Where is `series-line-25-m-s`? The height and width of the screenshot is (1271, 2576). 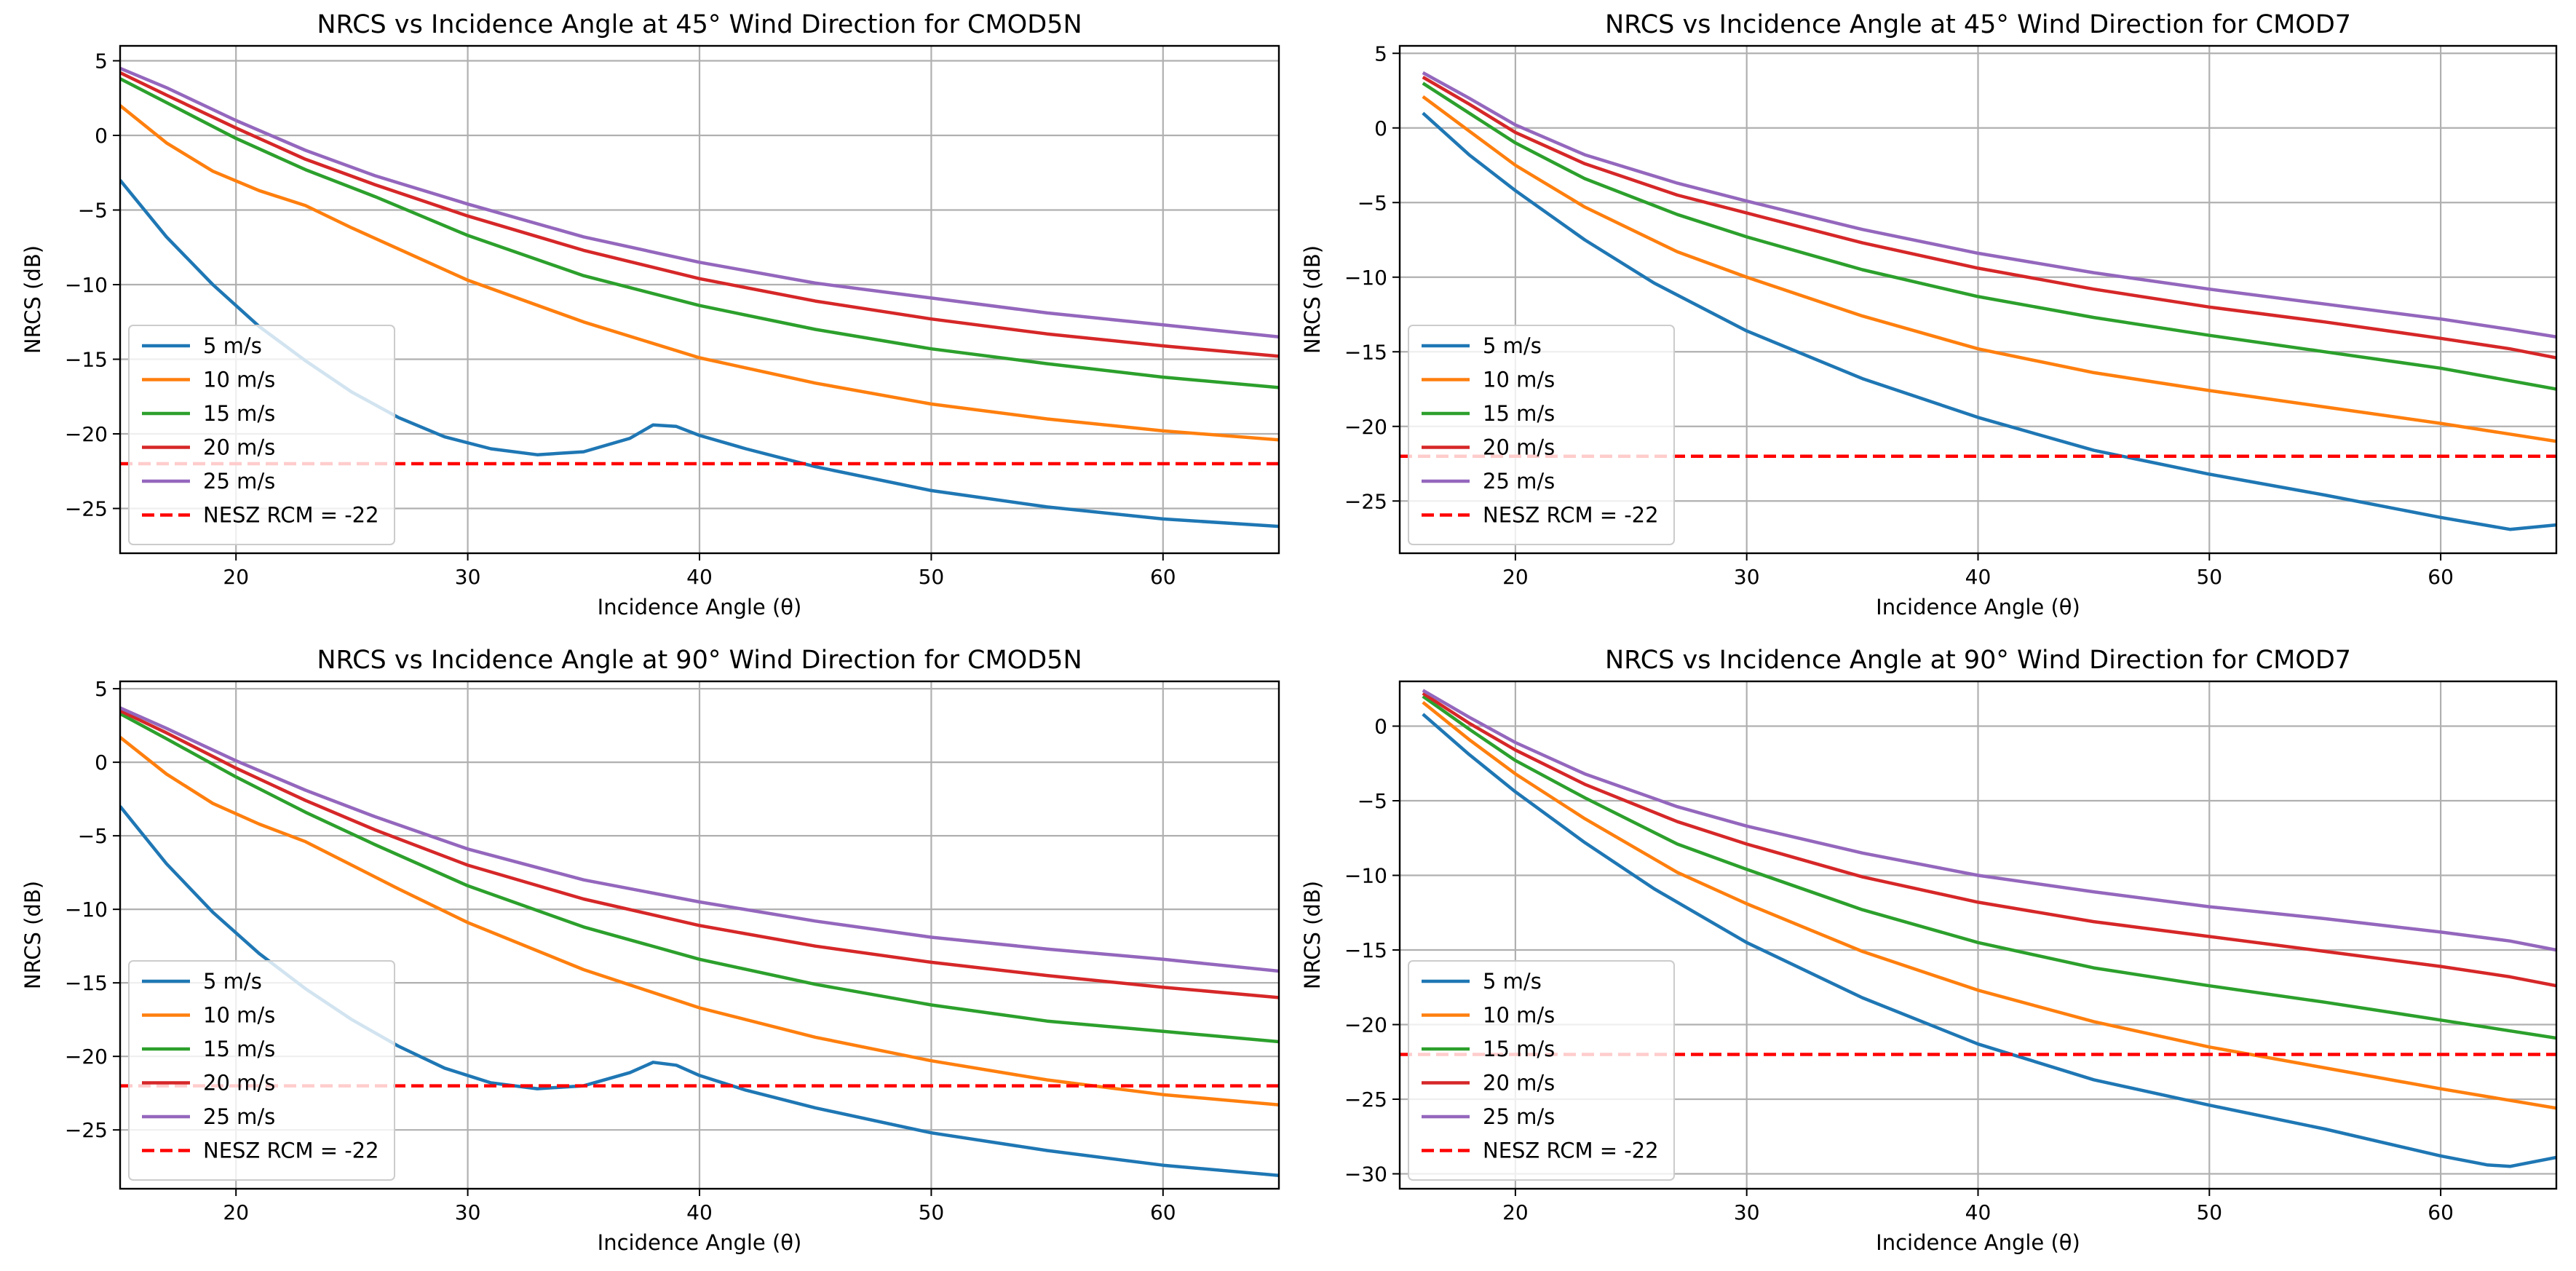 series-line-25-m-s is located at coordinates (699, 839).